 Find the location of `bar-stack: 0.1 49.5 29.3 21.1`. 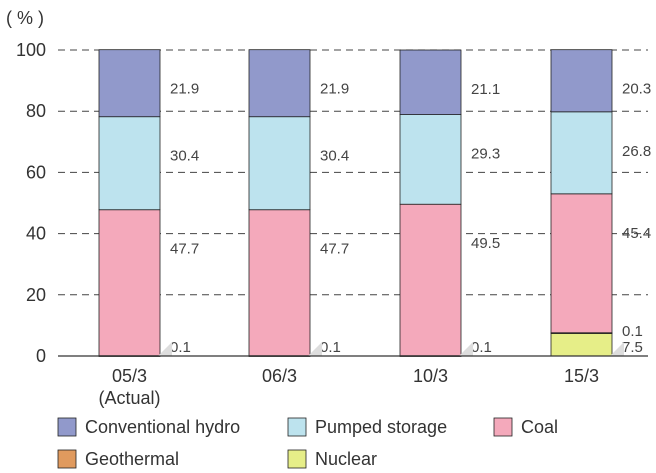

bar-stack: 0.1 49.5 29.3 21.1 is located at coordinates (449, 203).